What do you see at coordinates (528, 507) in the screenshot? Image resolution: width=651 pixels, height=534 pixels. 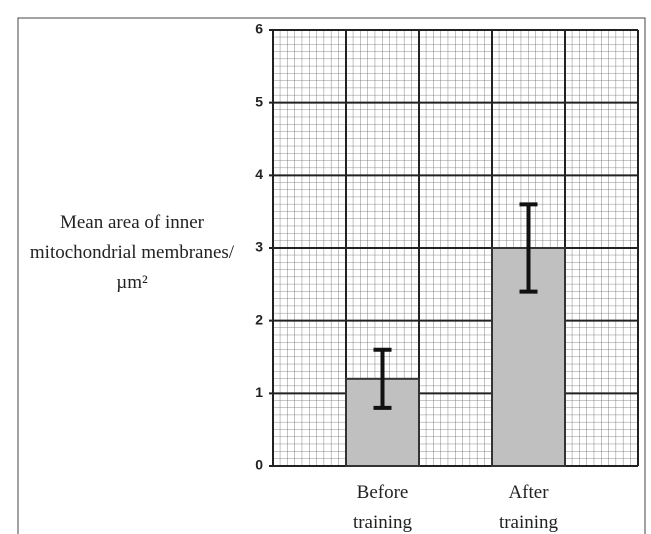 I see `x-tick-label: After training` at bounding box center [528, 507].